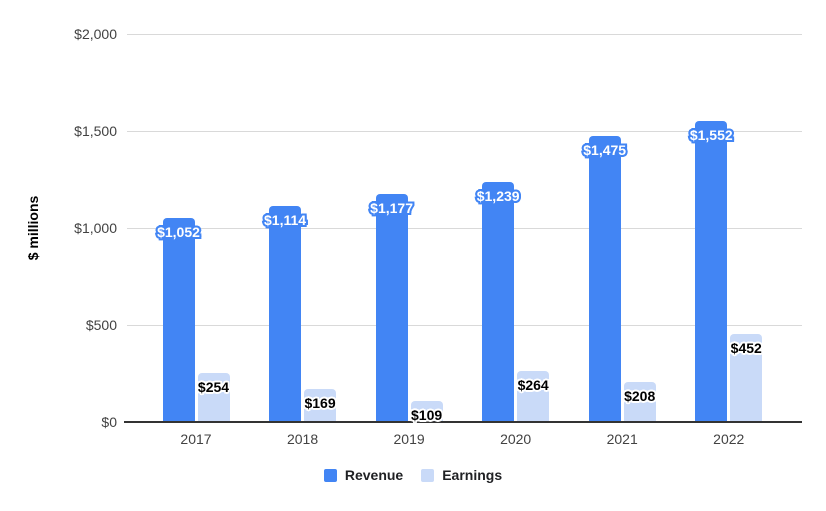 This screenshot has width=826, height=511. I want to click on data-label-earnings-2017: $254 $254, so click(213, 386).